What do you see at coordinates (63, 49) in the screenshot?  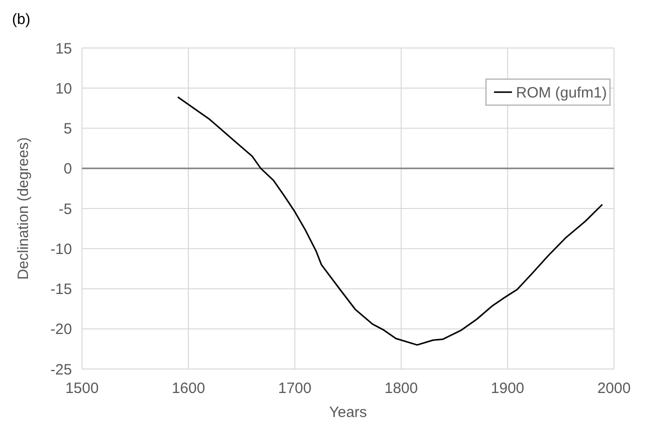 I see `y-tick-label: 15` at bounding box center [63, 49].